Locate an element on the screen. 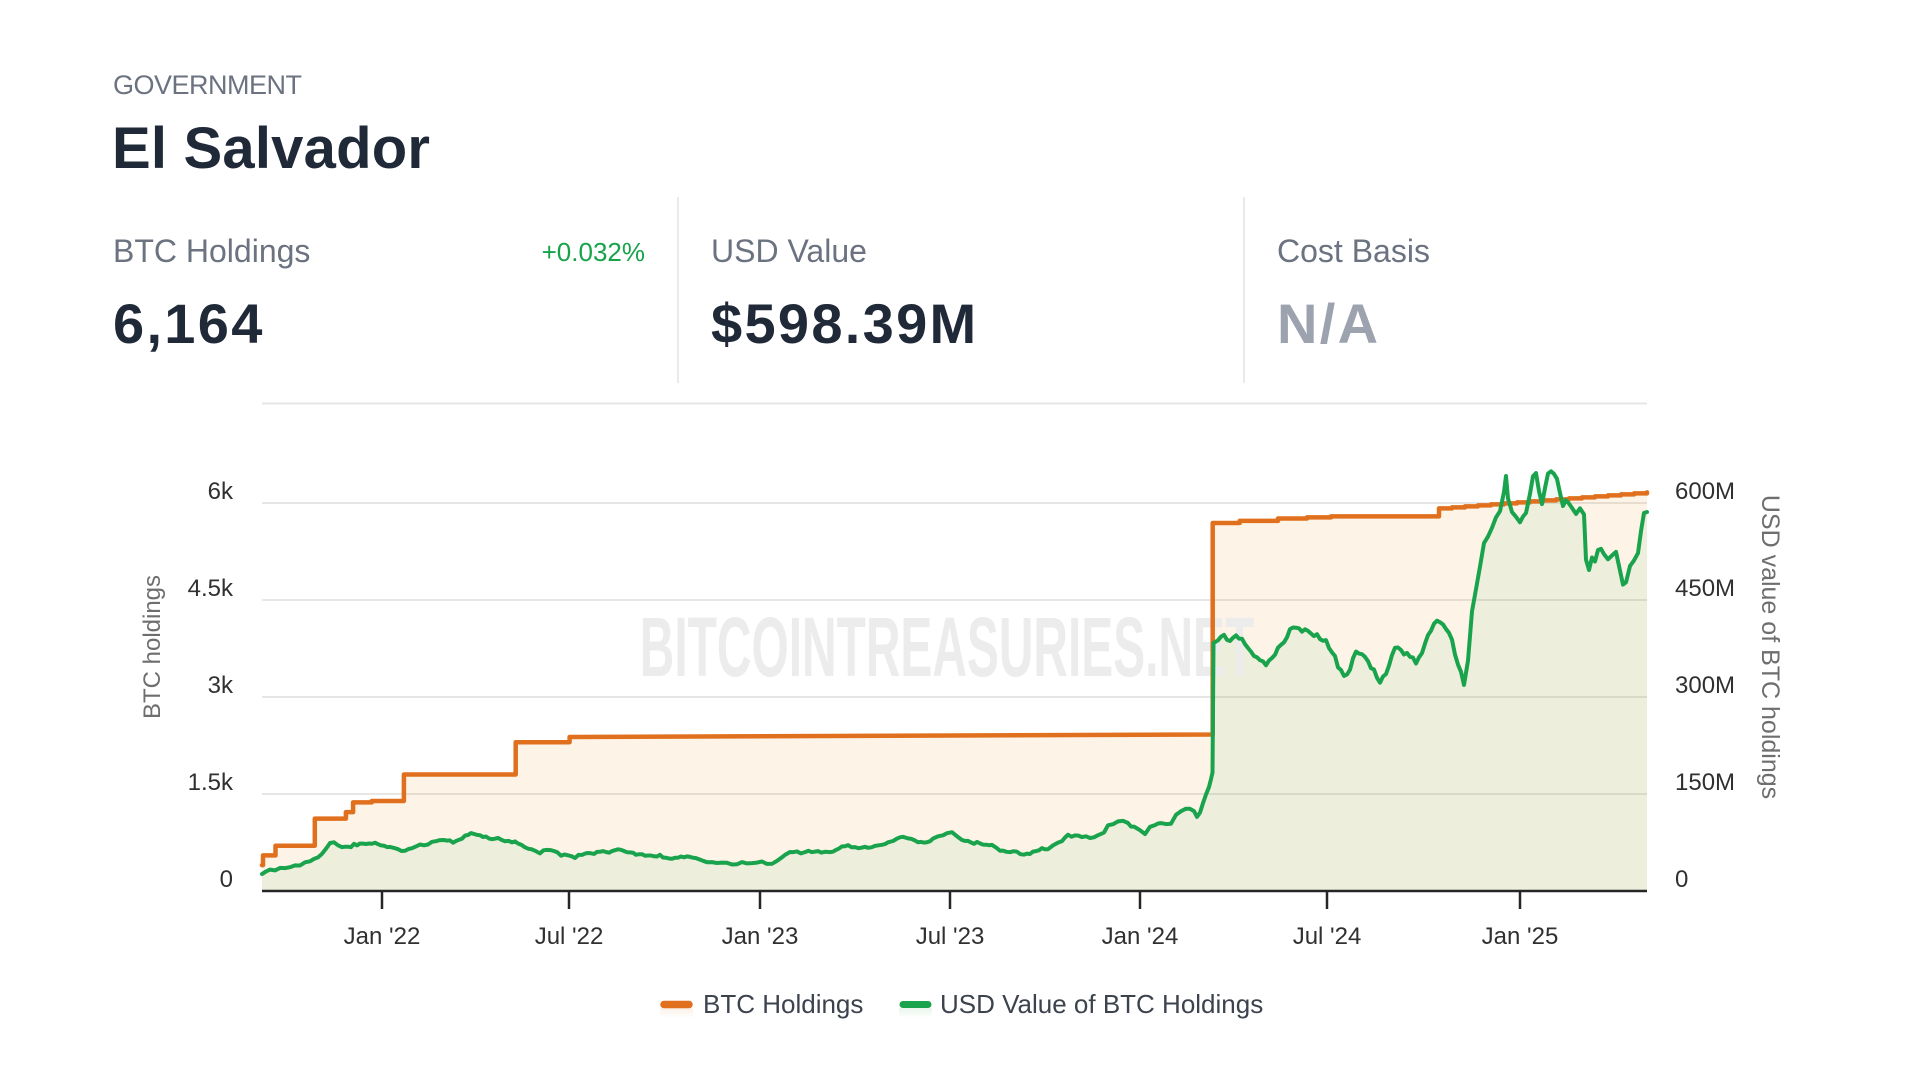 The height and width of the screenshot is (1080, 1920). svg-text: 1.5k is located at coordinates (211, 782).